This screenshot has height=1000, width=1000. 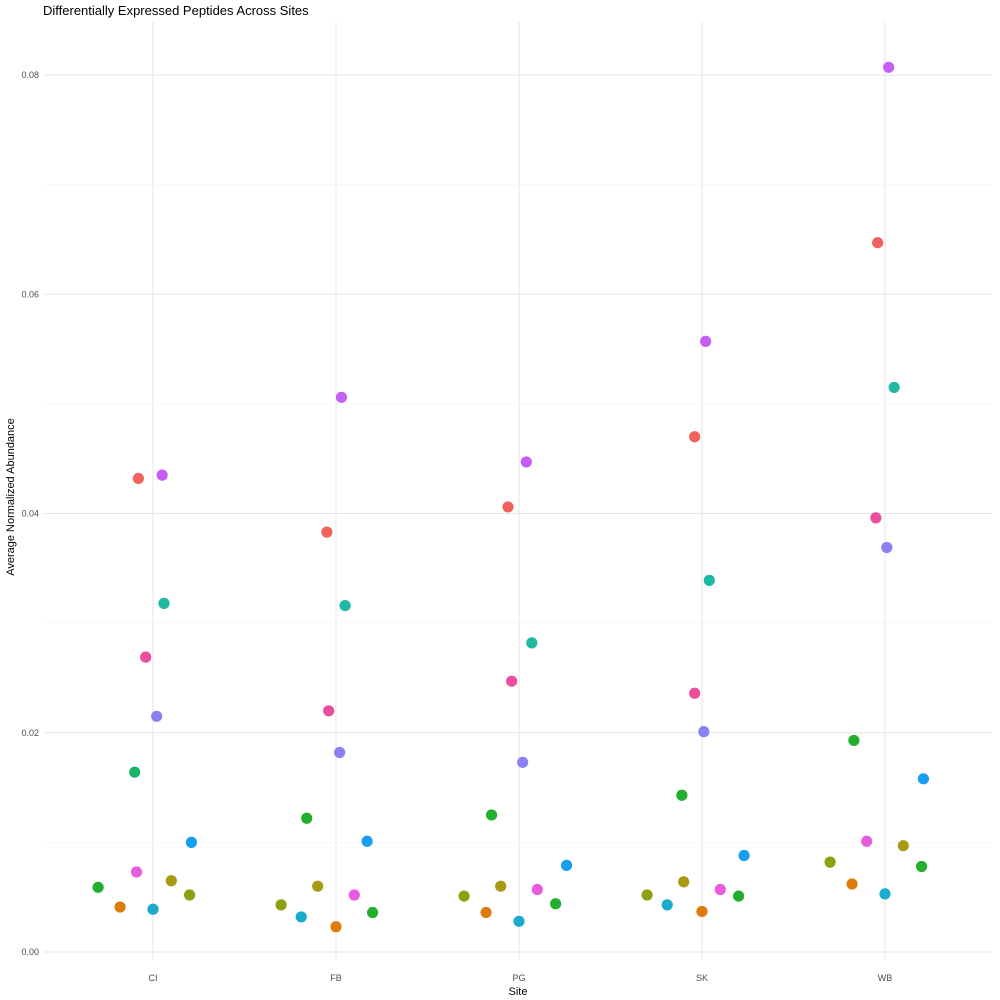 What do you see at coordinates (518, 978) in the screenshot?
I see `x-tick-label: PG` at bounding box center [518, 978].